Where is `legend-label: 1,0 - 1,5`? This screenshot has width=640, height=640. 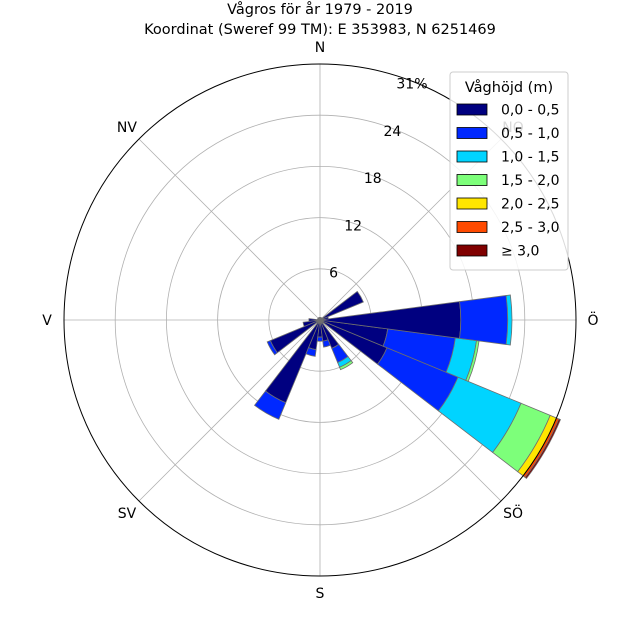
legend-label: 1,0 - 1,5 is located at coordinates (530, 158).